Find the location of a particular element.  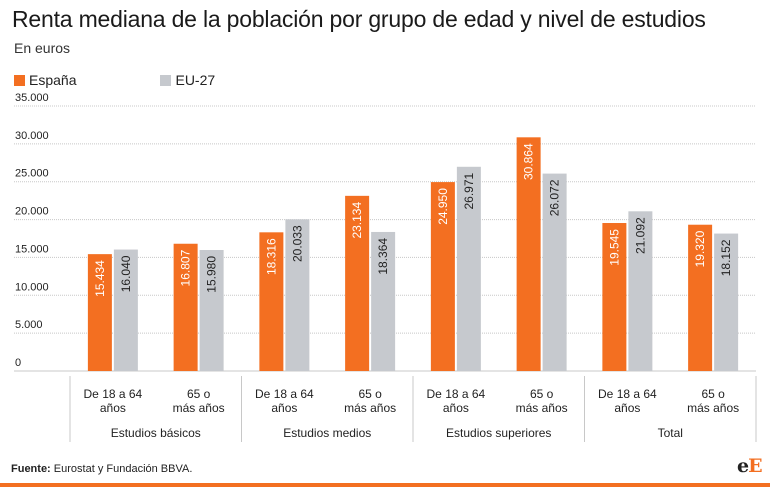

y-tick-label: 20.000 is located at coordinates (32, 212).